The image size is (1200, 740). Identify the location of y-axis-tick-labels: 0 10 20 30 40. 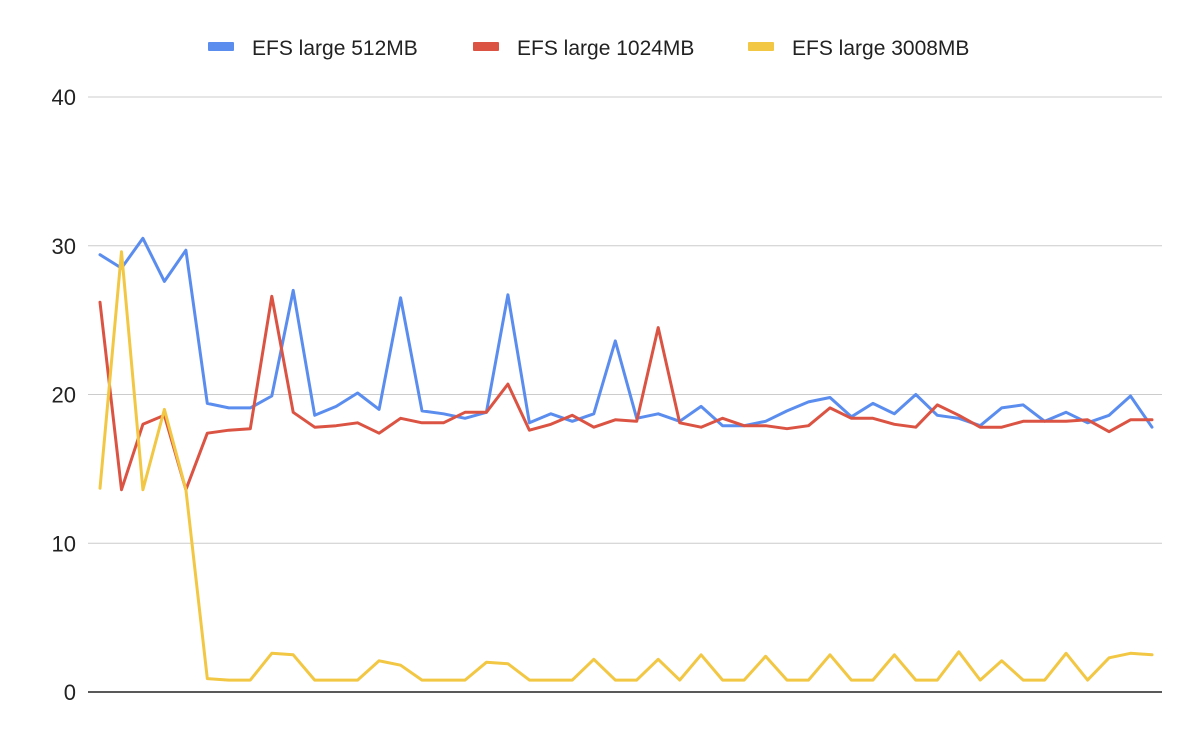
(64, 395).